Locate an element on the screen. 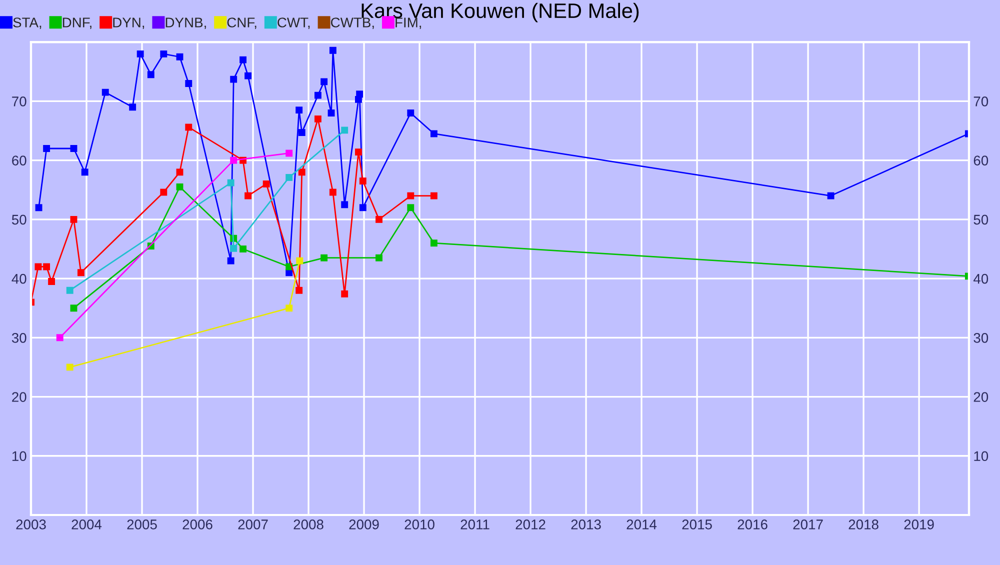 This screenshot has width=1000, height=565. x-tick-label: 2010 is located at coordinates (419, 525).